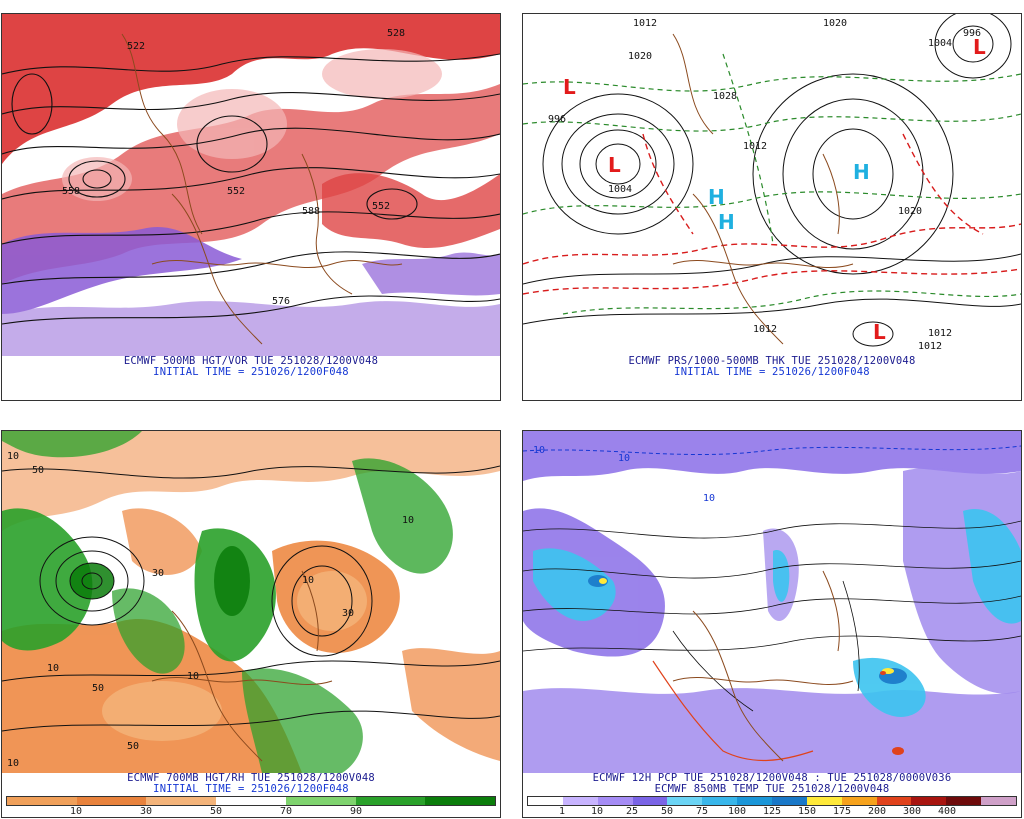 The image size is (1024, 819). I want to click on precip-color-legend, so click(772, 801).